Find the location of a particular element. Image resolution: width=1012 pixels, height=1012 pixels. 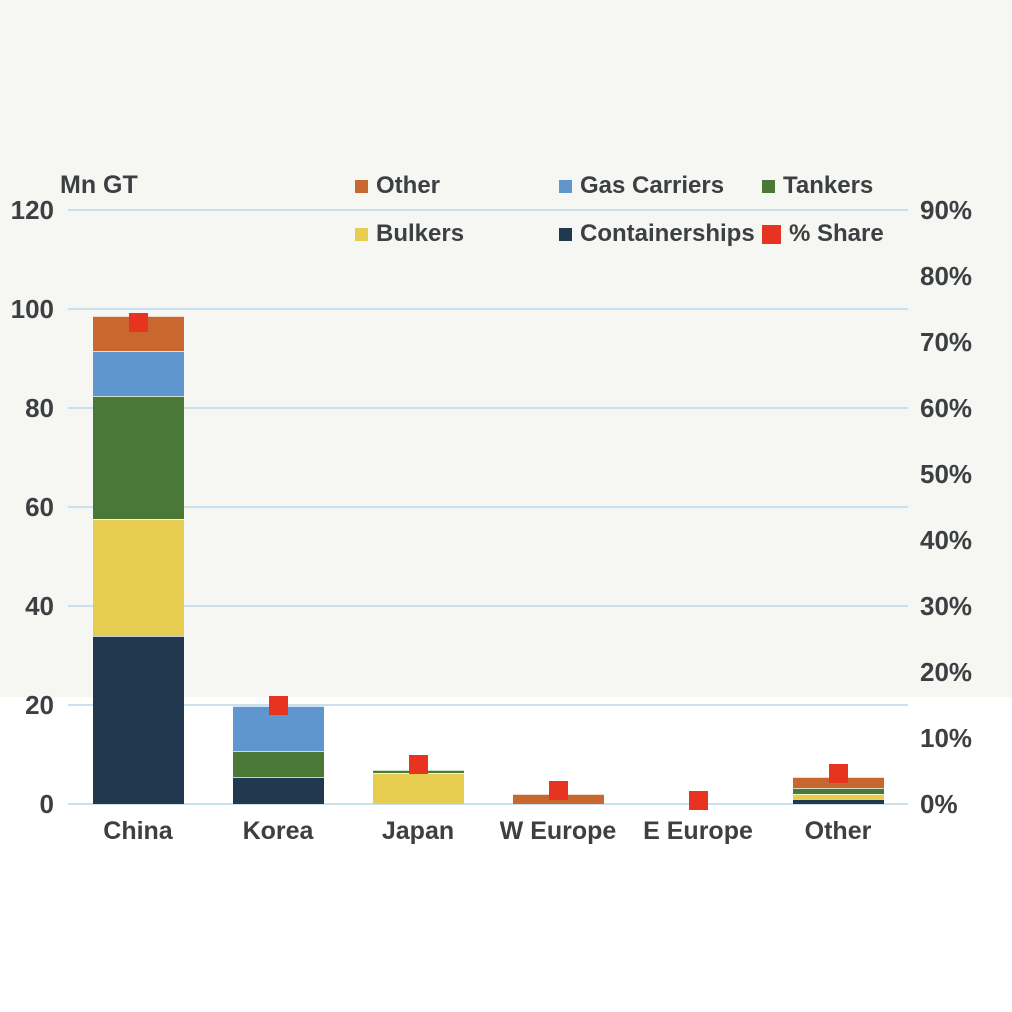

left-axis-tick-label: 40 is located at coordinates (39, 606).